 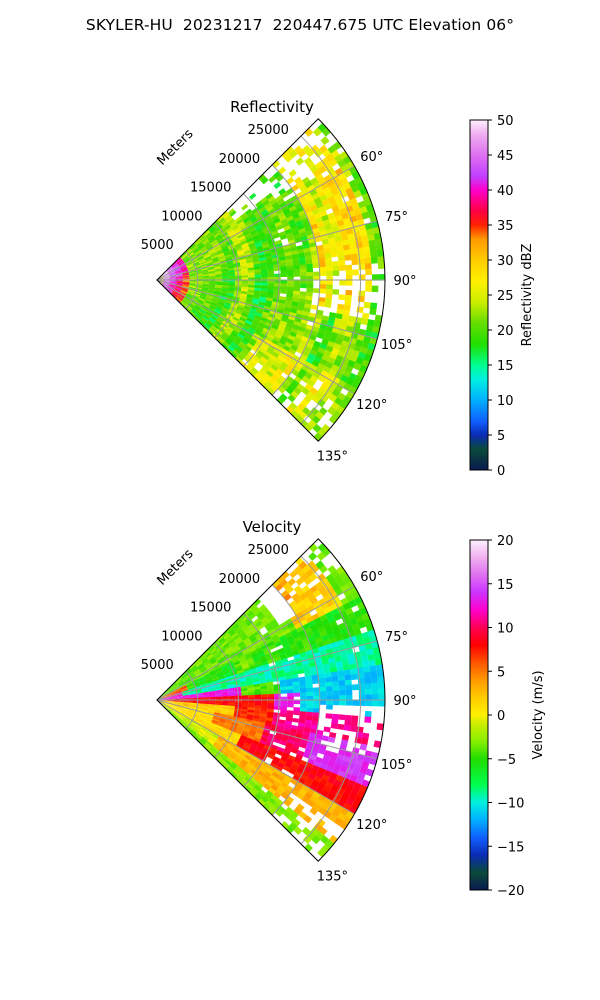 What do you see at coordinates (505, 401) in the screenshot?
I see `colorbar-tick-label: 10` at bounding box center [505, 401].